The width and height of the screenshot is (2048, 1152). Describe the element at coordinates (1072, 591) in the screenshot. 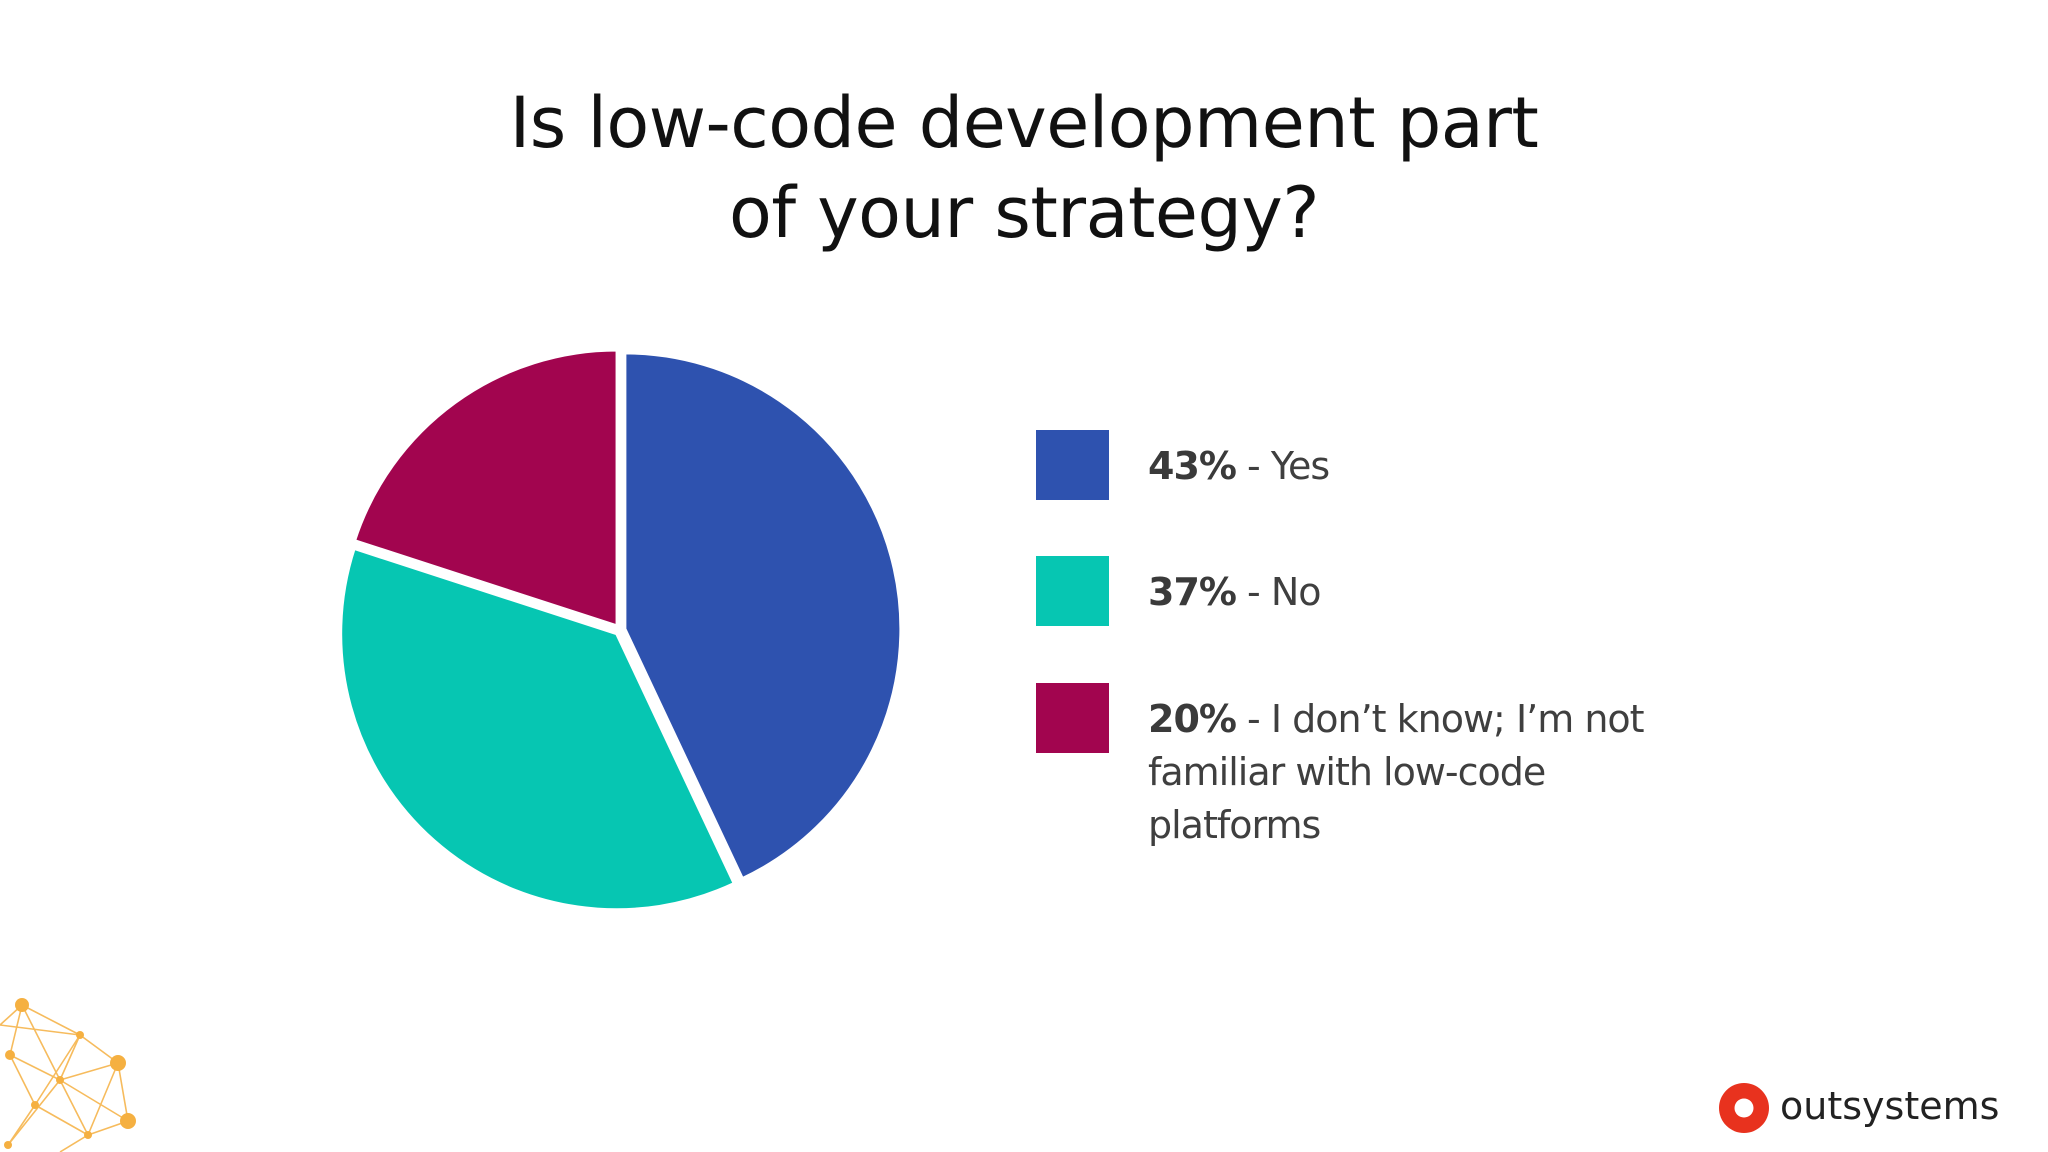

I see `legend-swatch-no` at that location.